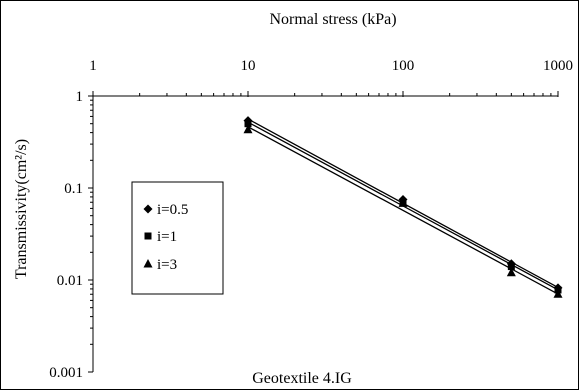  I want to click on legend-marker-square, so click(148, 236).